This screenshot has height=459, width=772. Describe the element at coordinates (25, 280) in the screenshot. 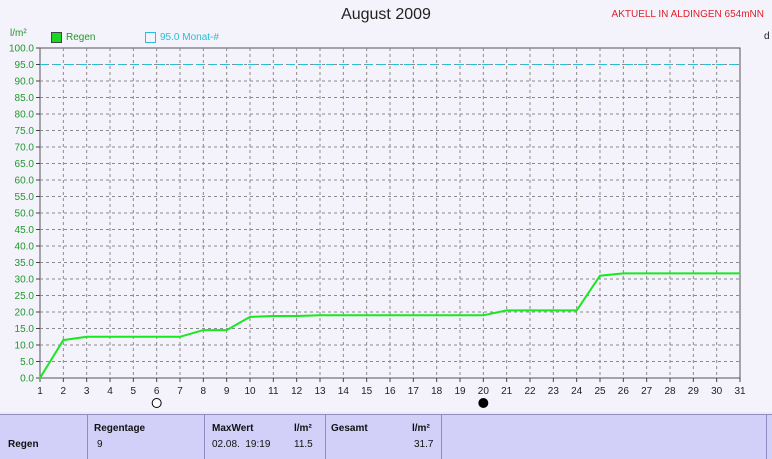

I see `y-tick-label: 30.0` at that location.